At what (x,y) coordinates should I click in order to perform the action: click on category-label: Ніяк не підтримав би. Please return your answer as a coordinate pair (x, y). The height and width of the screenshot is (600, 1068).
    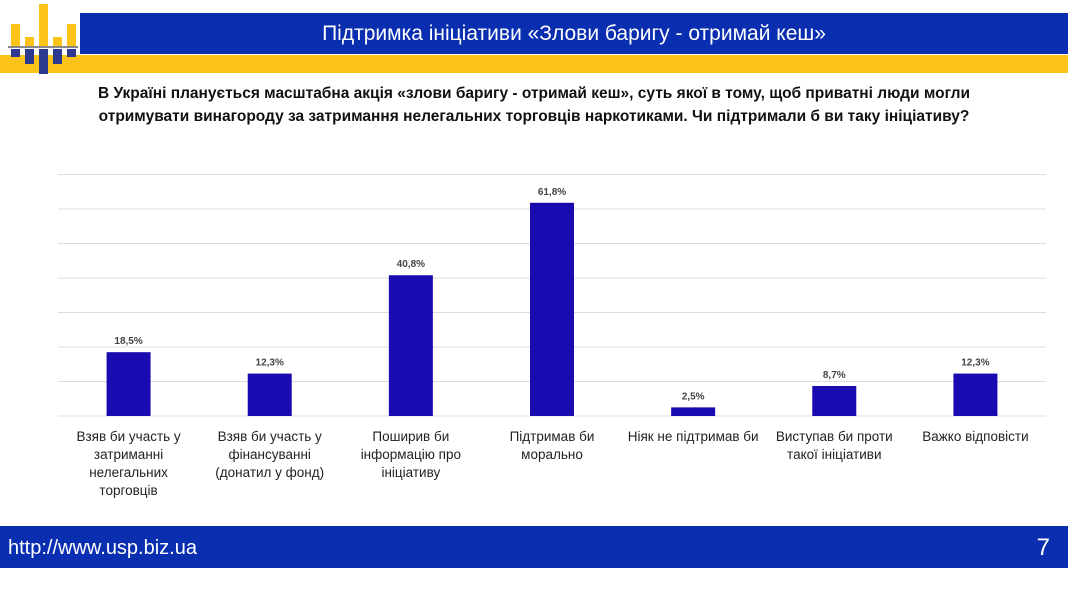
    Looking at the image, I should click on (693, 436).